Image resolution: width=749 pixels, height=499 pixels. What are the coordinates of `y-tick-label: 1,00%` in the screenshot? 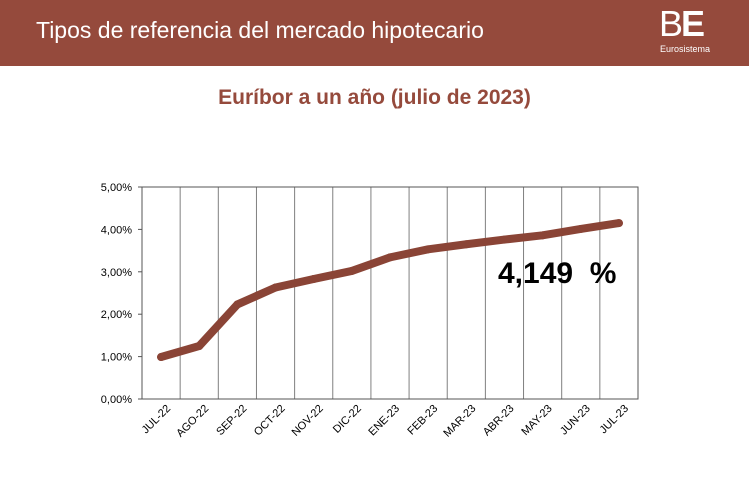 It's located at (116, 358).